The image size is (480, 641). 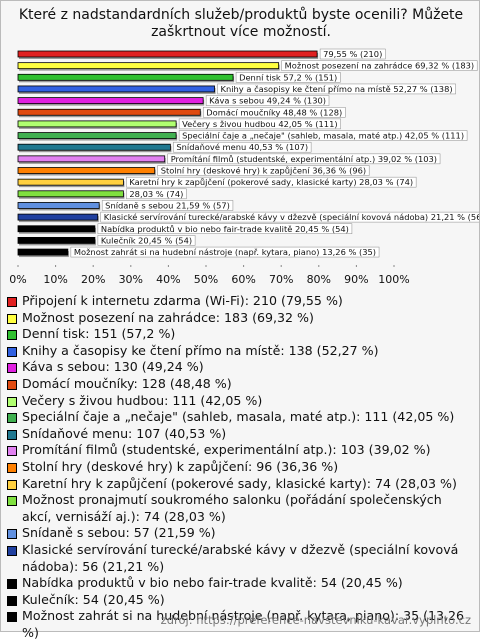 What do you see at coordinates (242, 147) in the screenshot?
I see `value-label: Snídaňové menu 40,53 % (107)` at bounding box center [242, 147].